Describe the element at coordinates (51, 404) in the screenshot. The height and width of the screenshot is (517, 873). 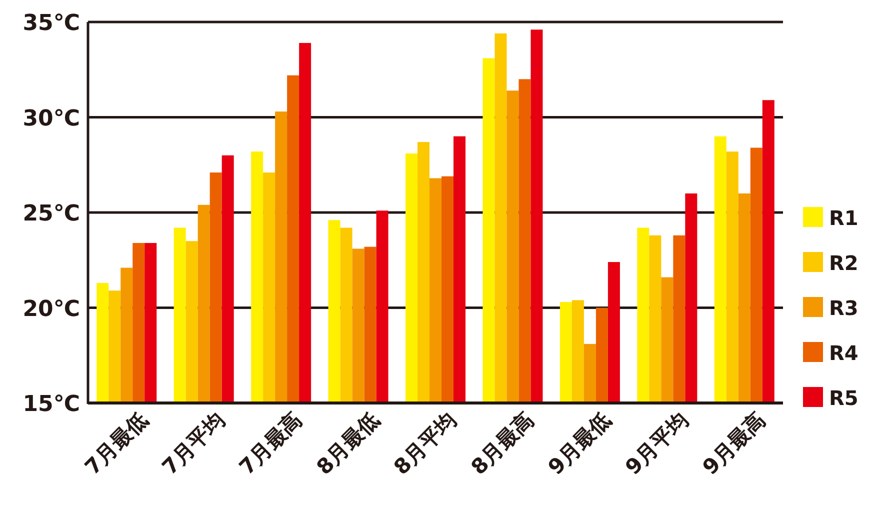
I see `y-tick-label: 15℃` at that location.